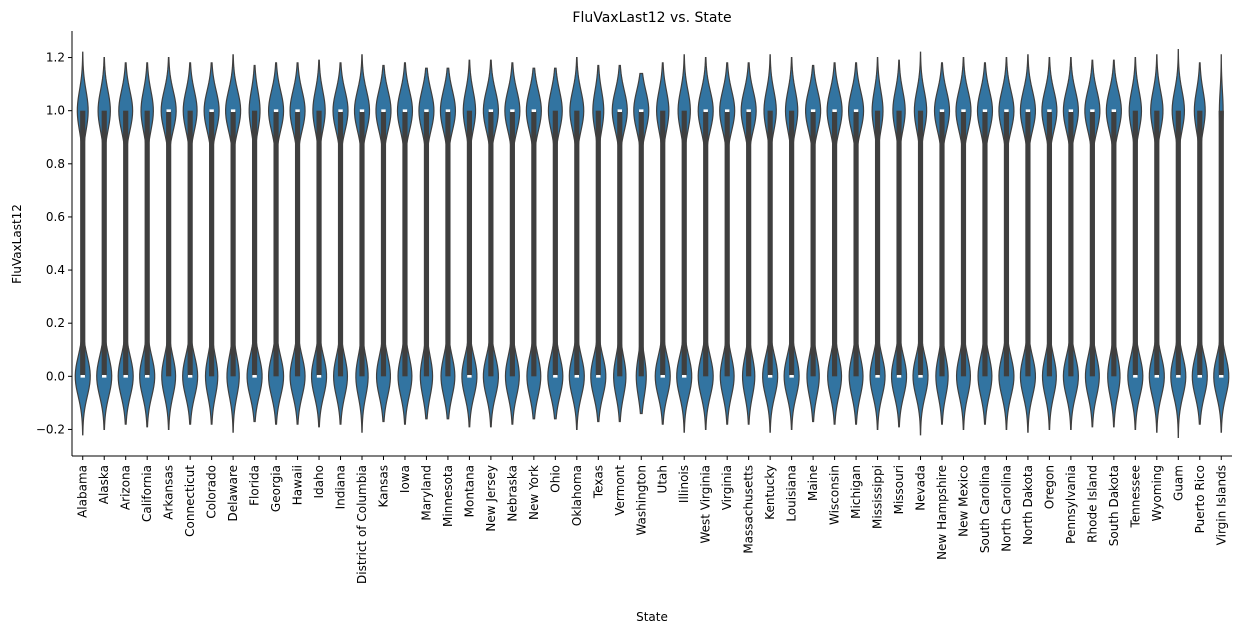 The width and height of the screenshot is (1258, 634). I want to click on x-tick-label: Guam, so click(1178, 483).